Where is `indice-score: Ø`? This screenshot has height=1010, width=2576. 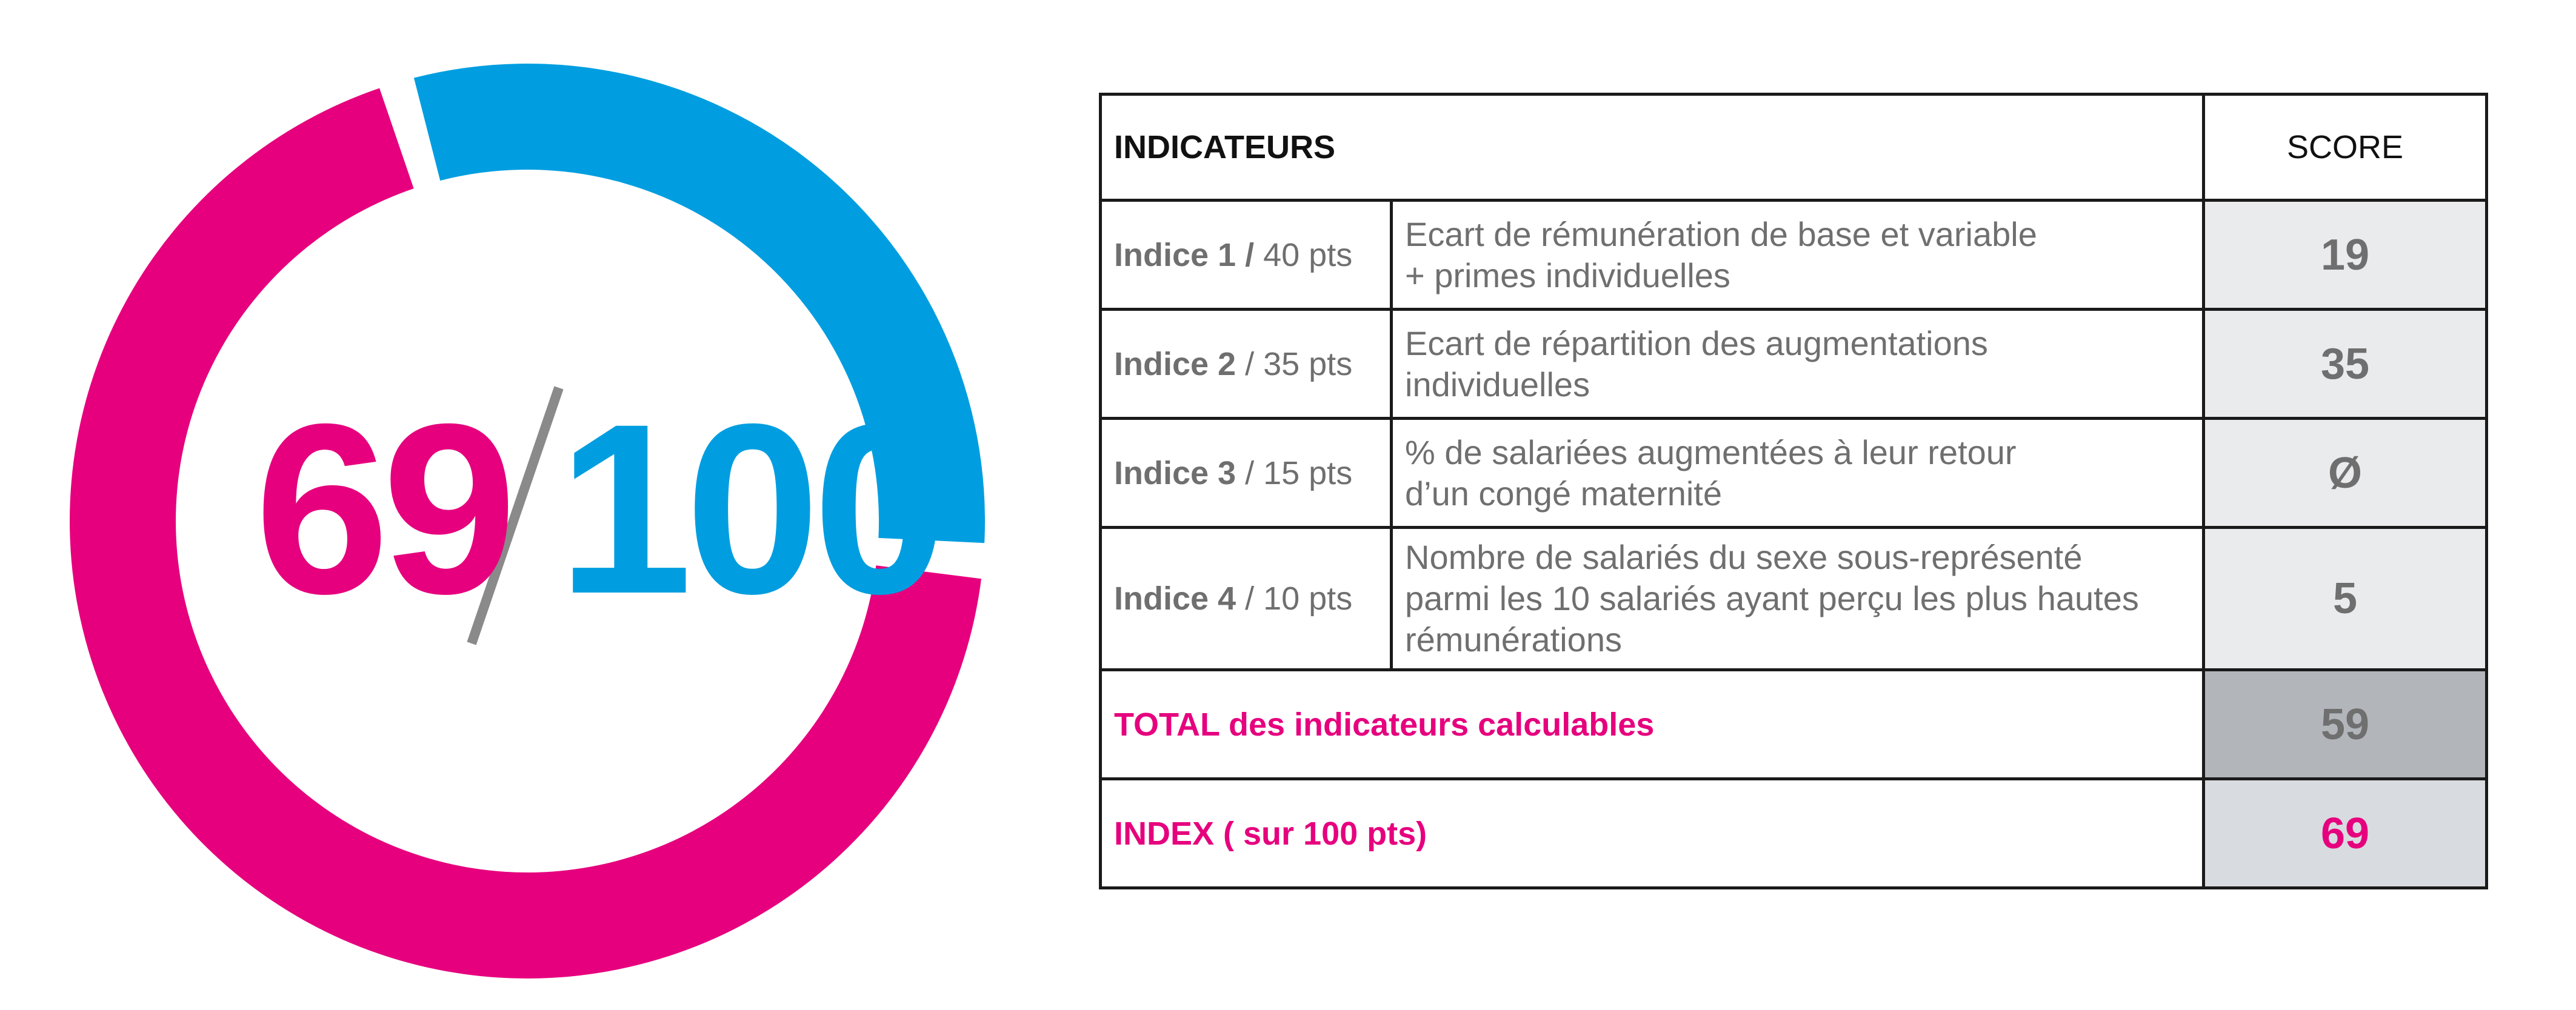 indice-score: Ø is located at coordinates (2345, 473).